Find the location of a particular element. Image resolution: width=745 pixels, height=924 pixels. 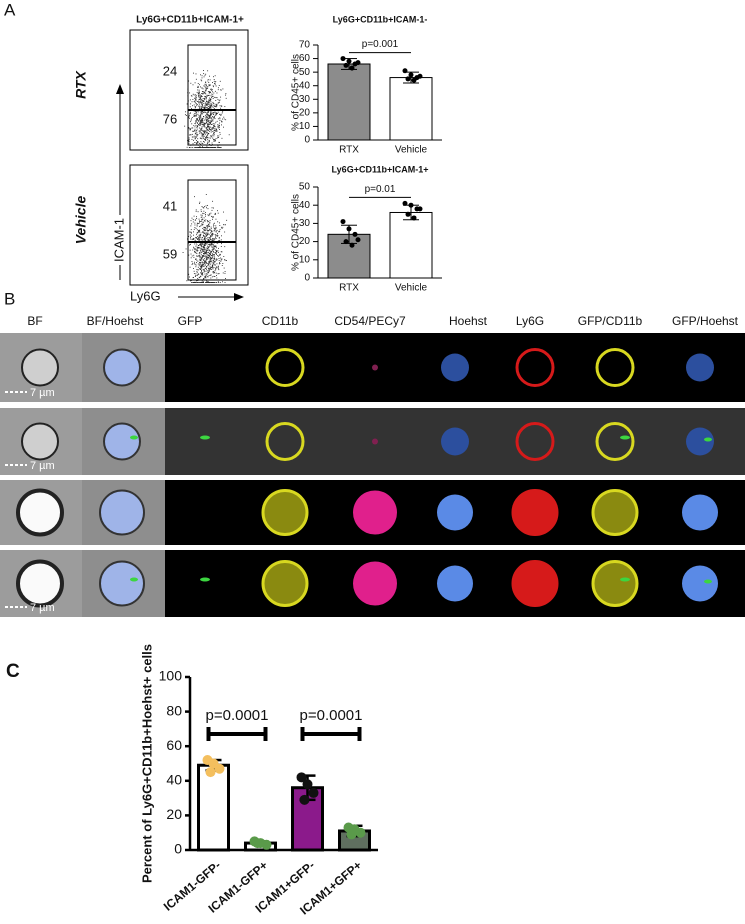

quadrant-percent: 41 is located at coordinates (170, 205).